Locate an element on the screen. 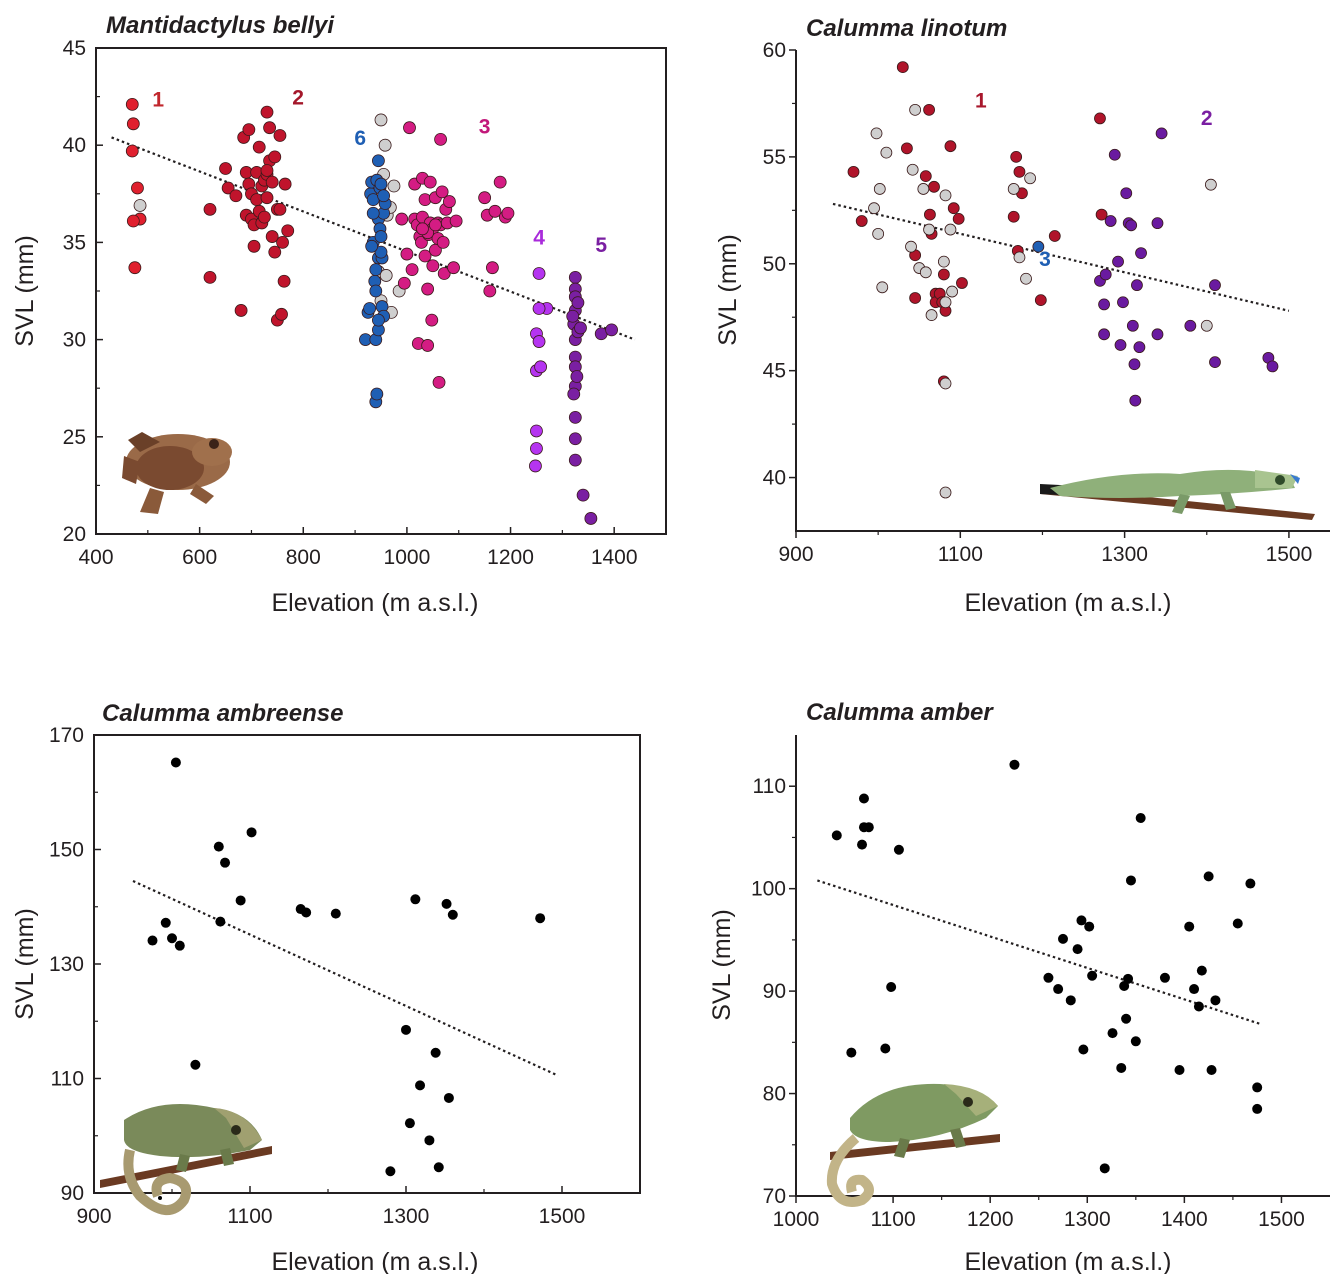 This screenshot has height=1274, width=1335. x-tick-label: 600 is located at coordinates (199, 557).